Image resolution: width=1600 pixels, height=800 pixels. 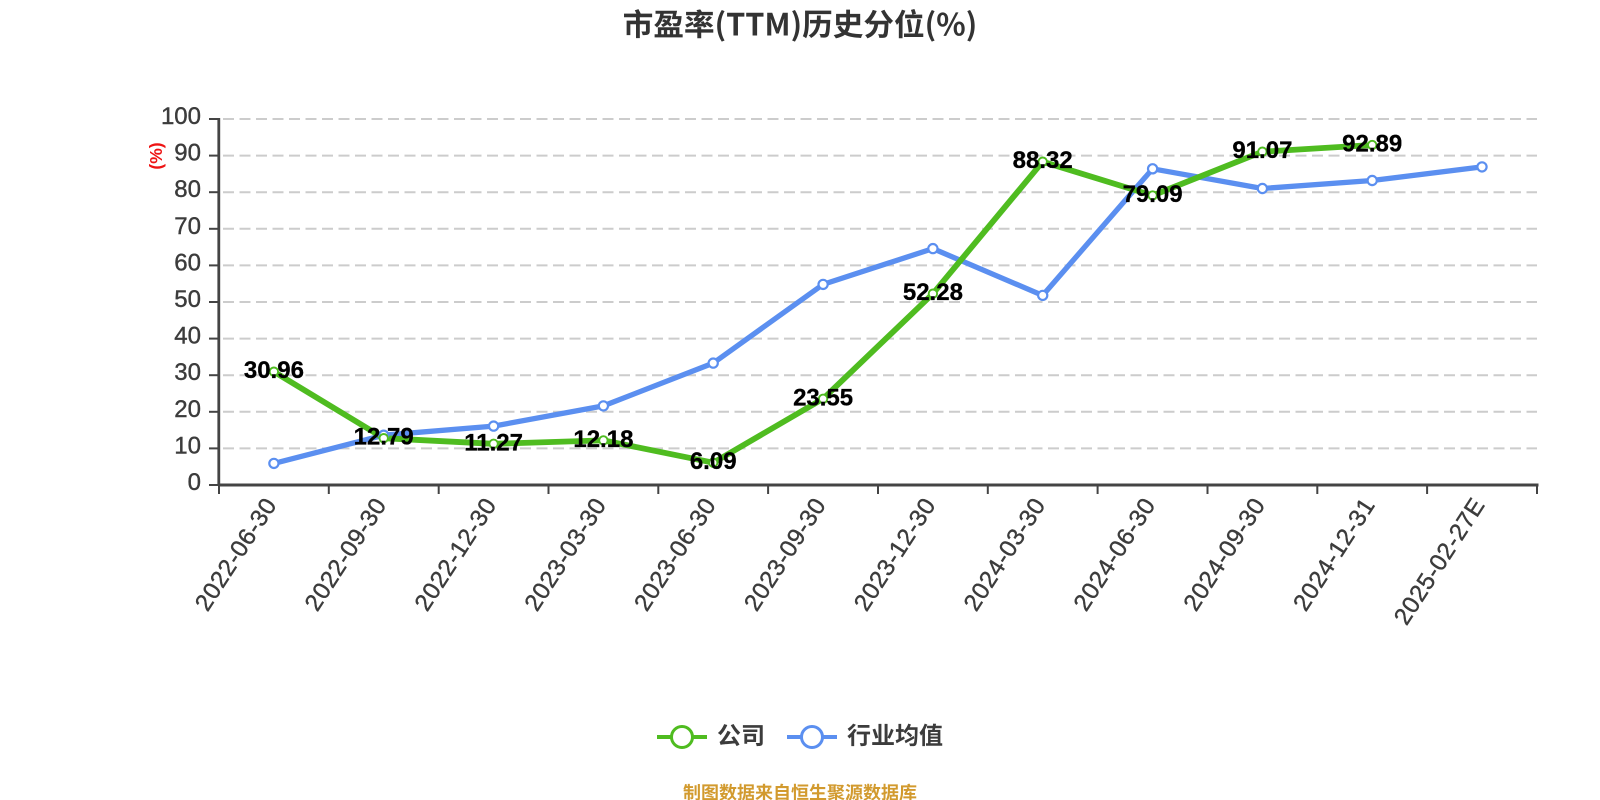 What do you see at coordinates (823, 397) in the screenshot?
I see `svg-text: 23.55` at bounding box center [823, 397].